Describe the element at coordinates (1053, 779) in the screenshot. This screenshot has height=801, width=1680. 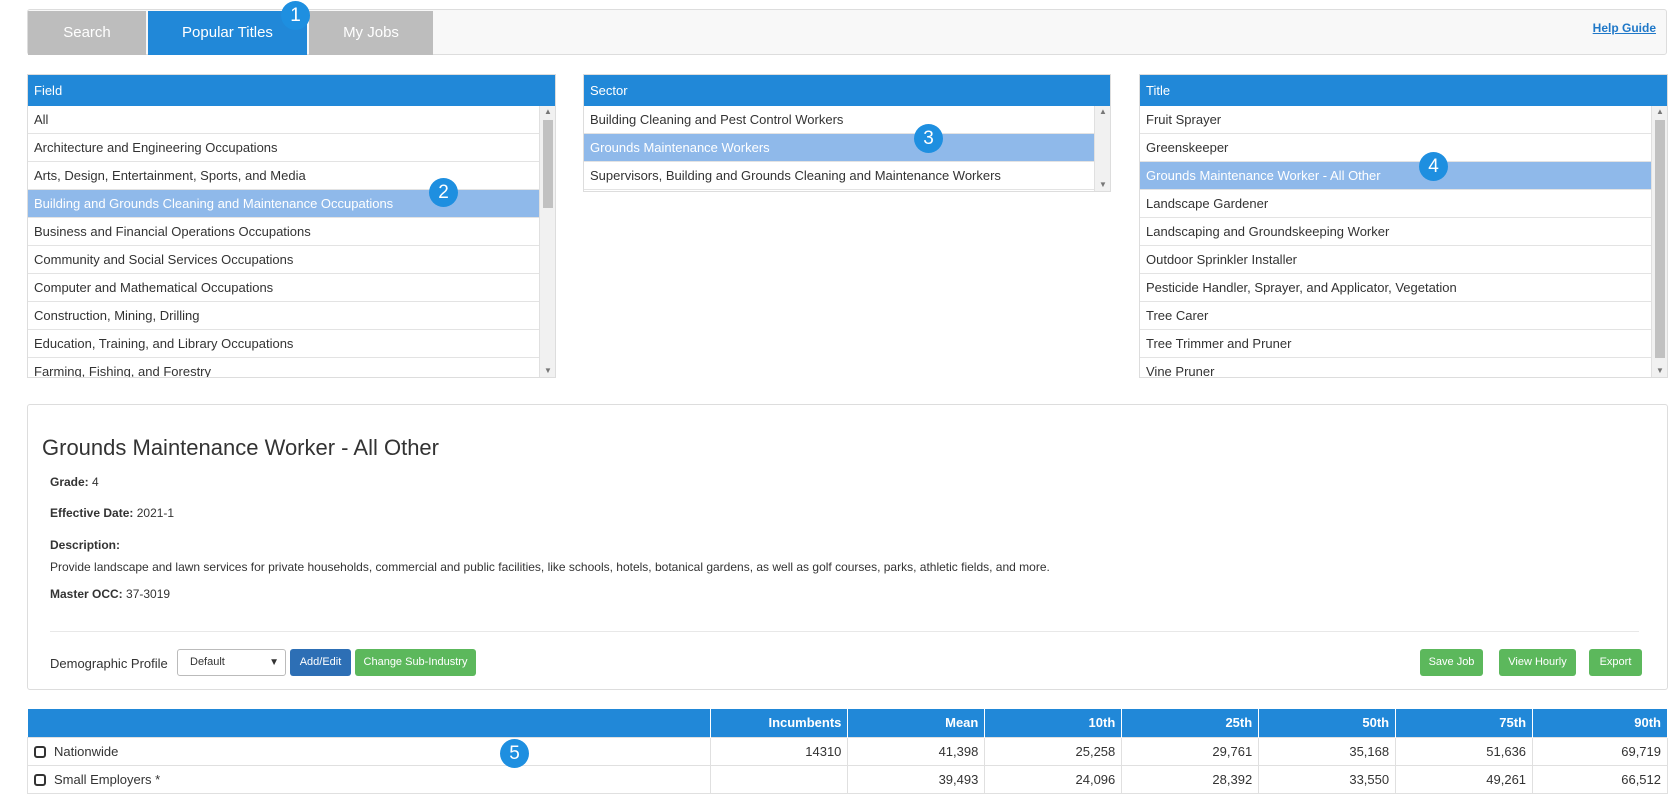
I see `table-cell: 24,096` at that location.